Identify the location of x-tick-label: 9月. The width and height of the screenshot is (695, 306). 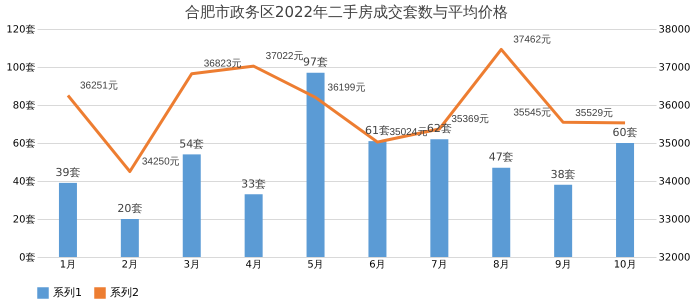
(563, 265).